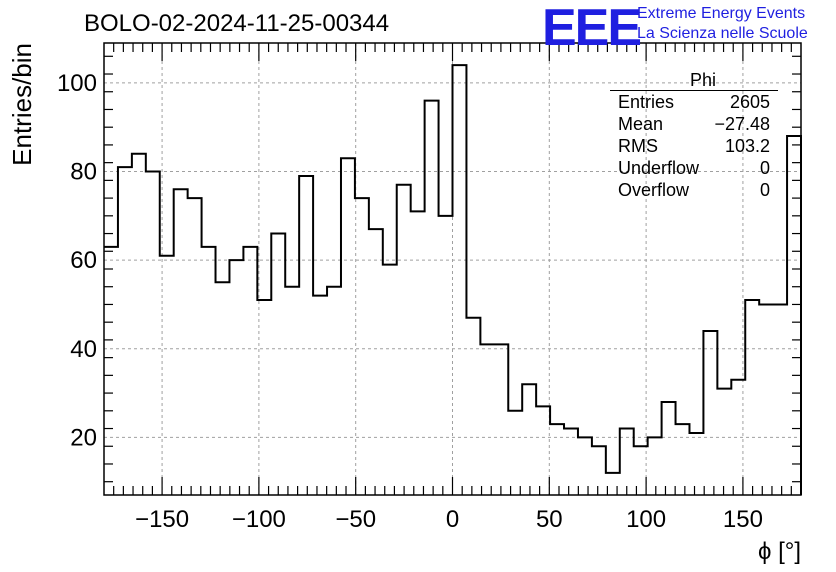  What do you see at coordinates (694, 146) in the screenshot?
I see `stats-row-rms: RMS 103.2` at bounding box center [694, 146].